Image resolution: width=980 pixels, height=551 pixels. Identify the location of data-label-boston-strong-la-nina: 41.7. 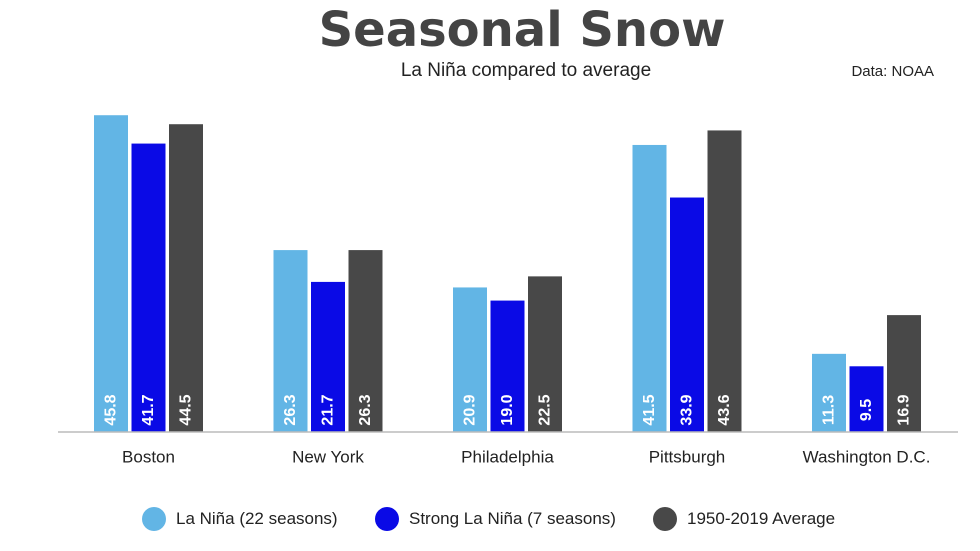
(148, 409).